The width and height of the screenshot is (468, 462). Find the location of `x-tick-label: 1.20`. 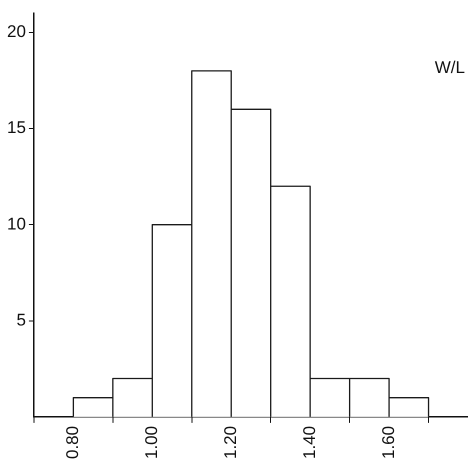

x-tick-label: 1.20 is located at coordinates (230, 443).